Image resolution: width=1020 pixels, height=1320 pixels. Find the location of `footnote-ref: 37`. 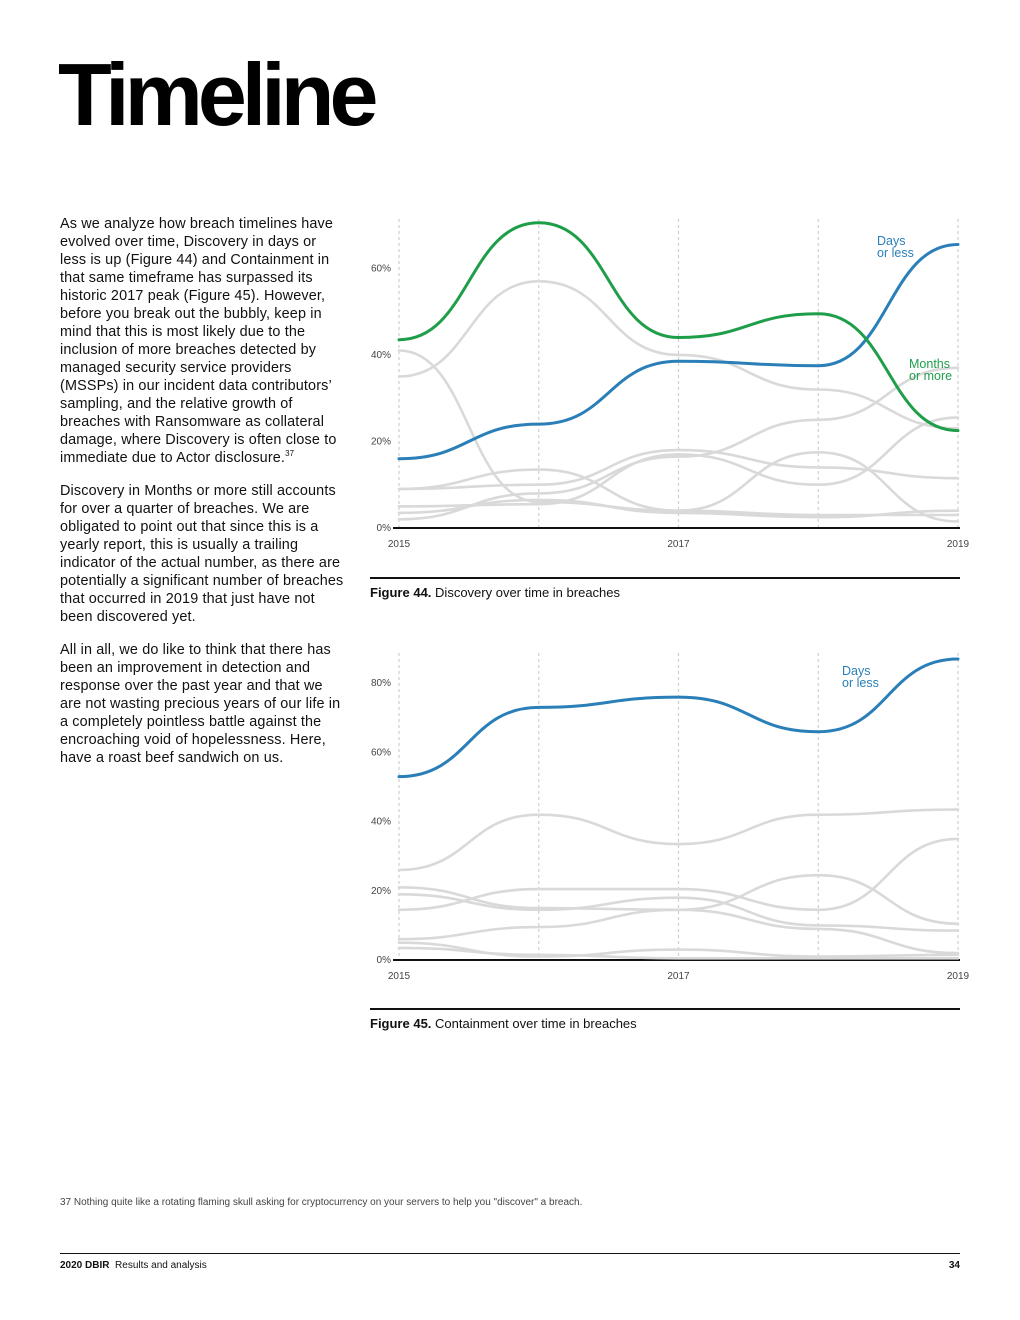

footnote-ref: 37 is located at coordinates (290, 454).